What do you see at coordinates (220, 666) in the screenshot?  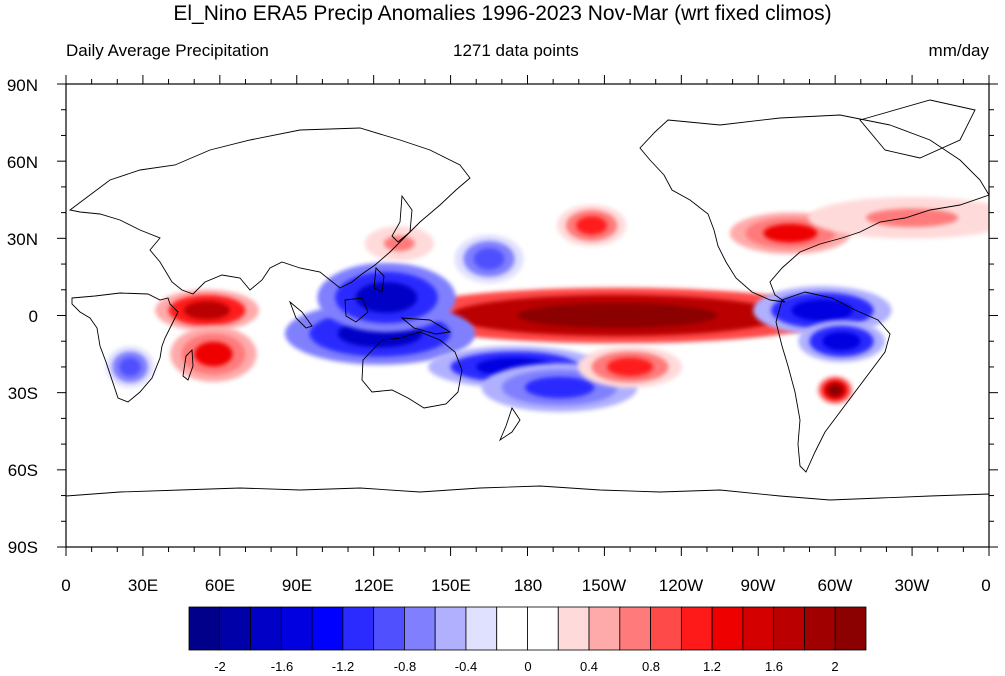 I see `colorbar-label-m2: -2` at bounding box center [220, 666].